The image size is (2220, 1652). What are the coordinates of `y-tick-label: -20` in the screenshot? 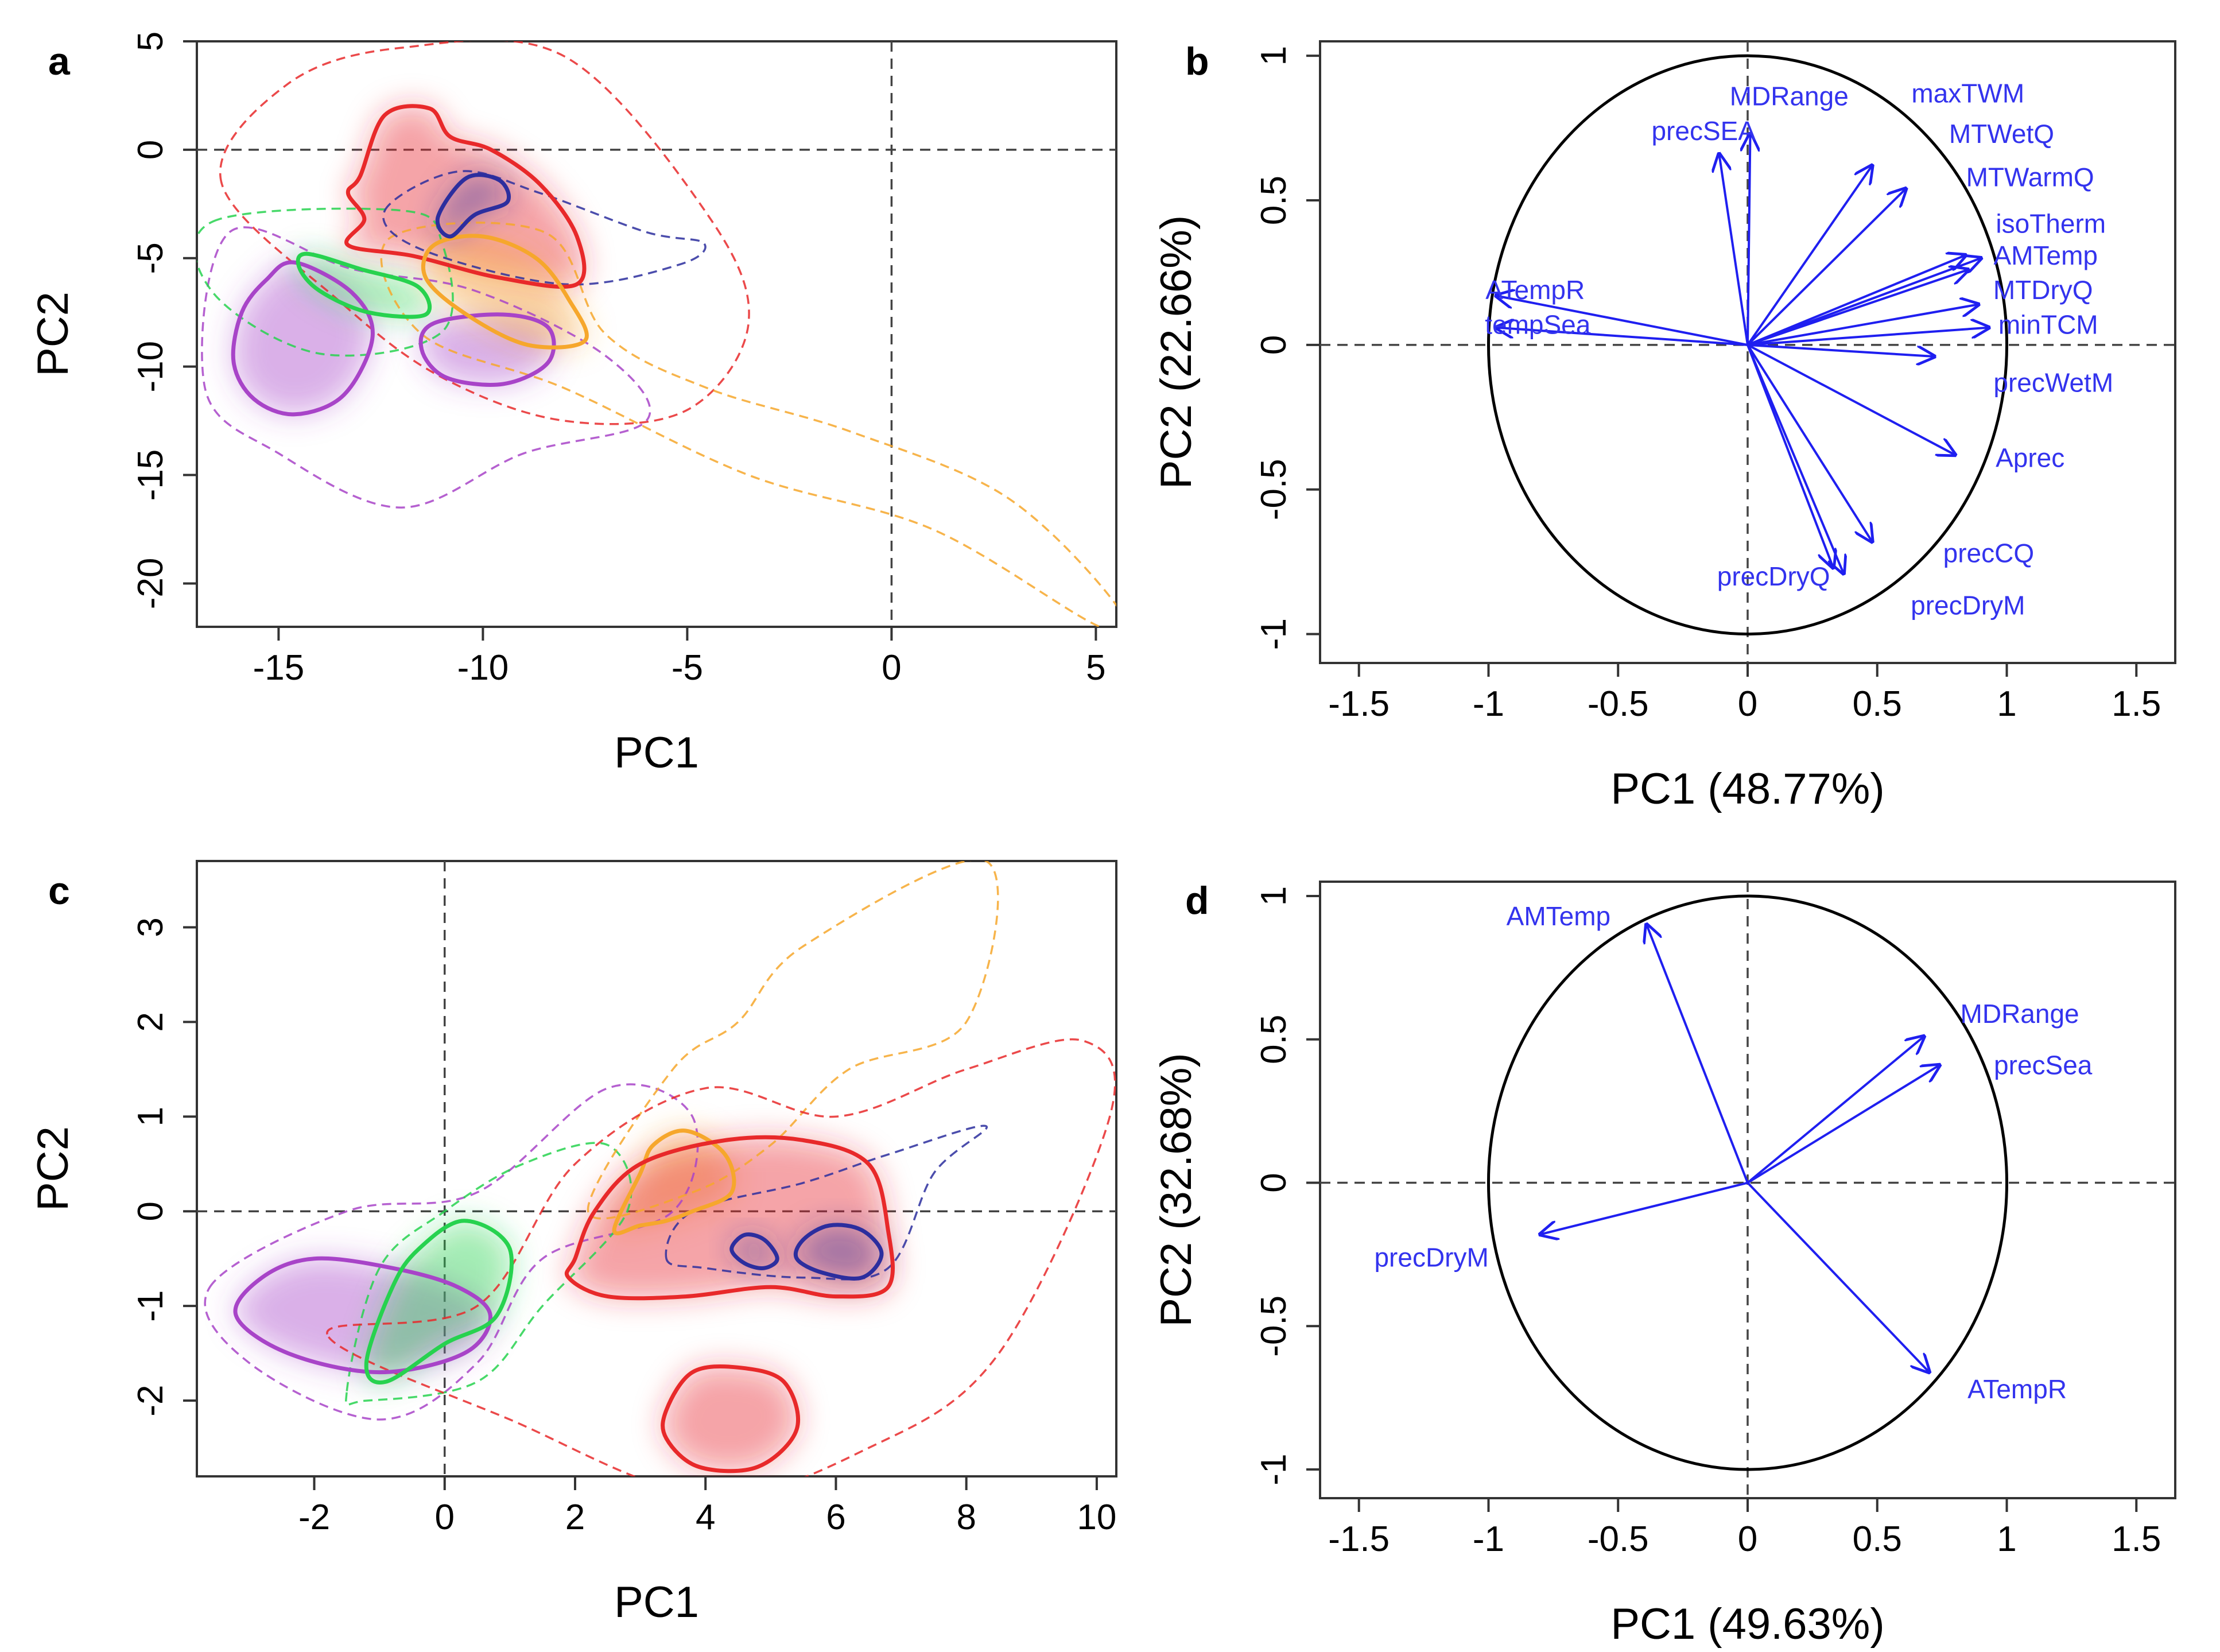 It's located at (150, 584).